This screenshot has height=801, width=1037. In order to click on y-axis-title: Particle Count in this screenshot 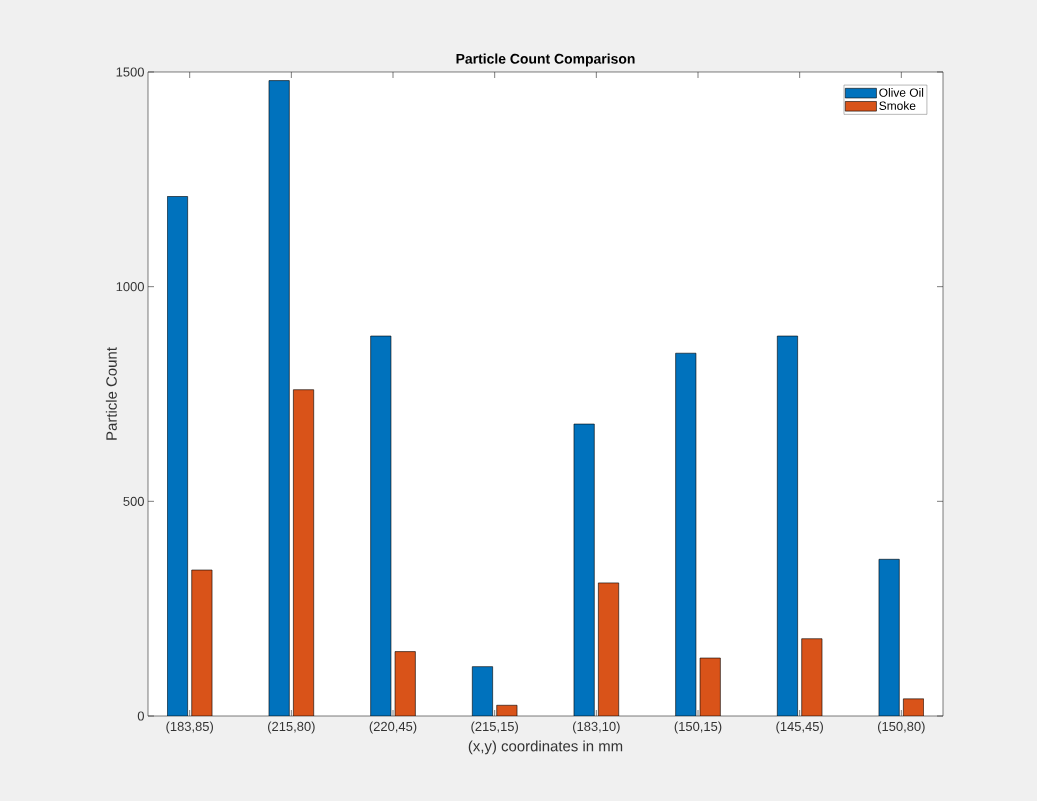, I will do `click(111, 393)`.